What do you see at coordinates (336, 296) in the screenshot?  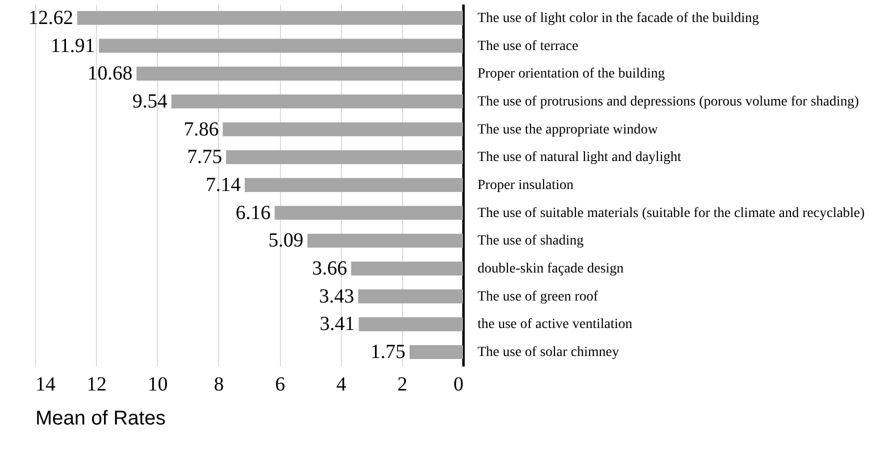 I see `data-label: 3.43` at bounding box center [336, 296].